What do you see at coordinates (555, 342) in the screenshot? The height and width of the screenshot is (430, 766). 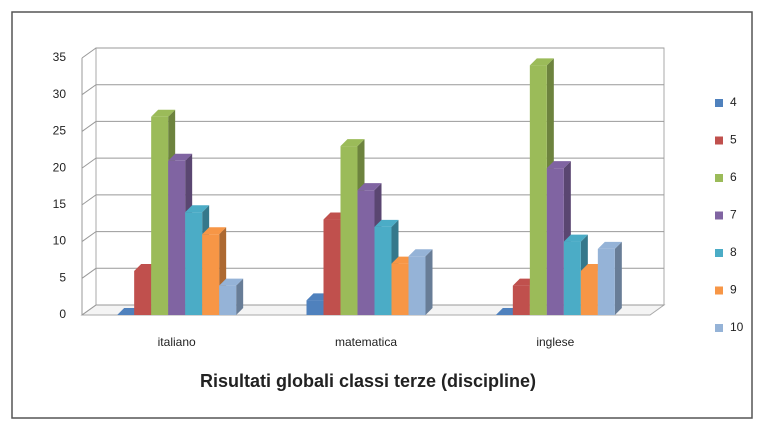 I see `x-tick-label: inglese` at bounding box center [555, 342].